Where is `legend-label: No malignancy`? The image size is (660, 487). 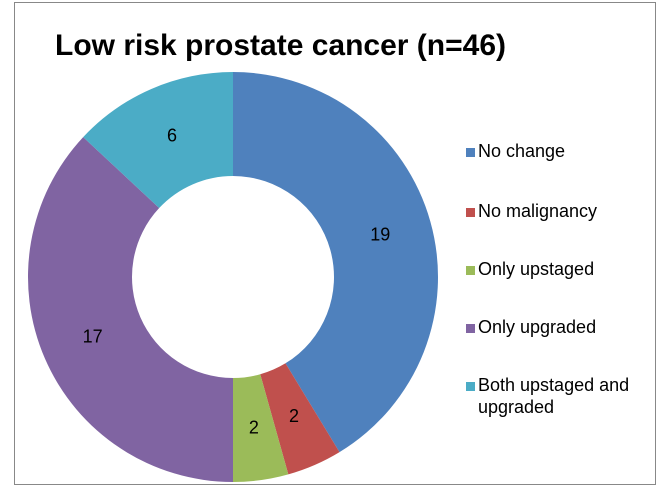 legend-label: No malignancy is located at coordinates (538, 211).